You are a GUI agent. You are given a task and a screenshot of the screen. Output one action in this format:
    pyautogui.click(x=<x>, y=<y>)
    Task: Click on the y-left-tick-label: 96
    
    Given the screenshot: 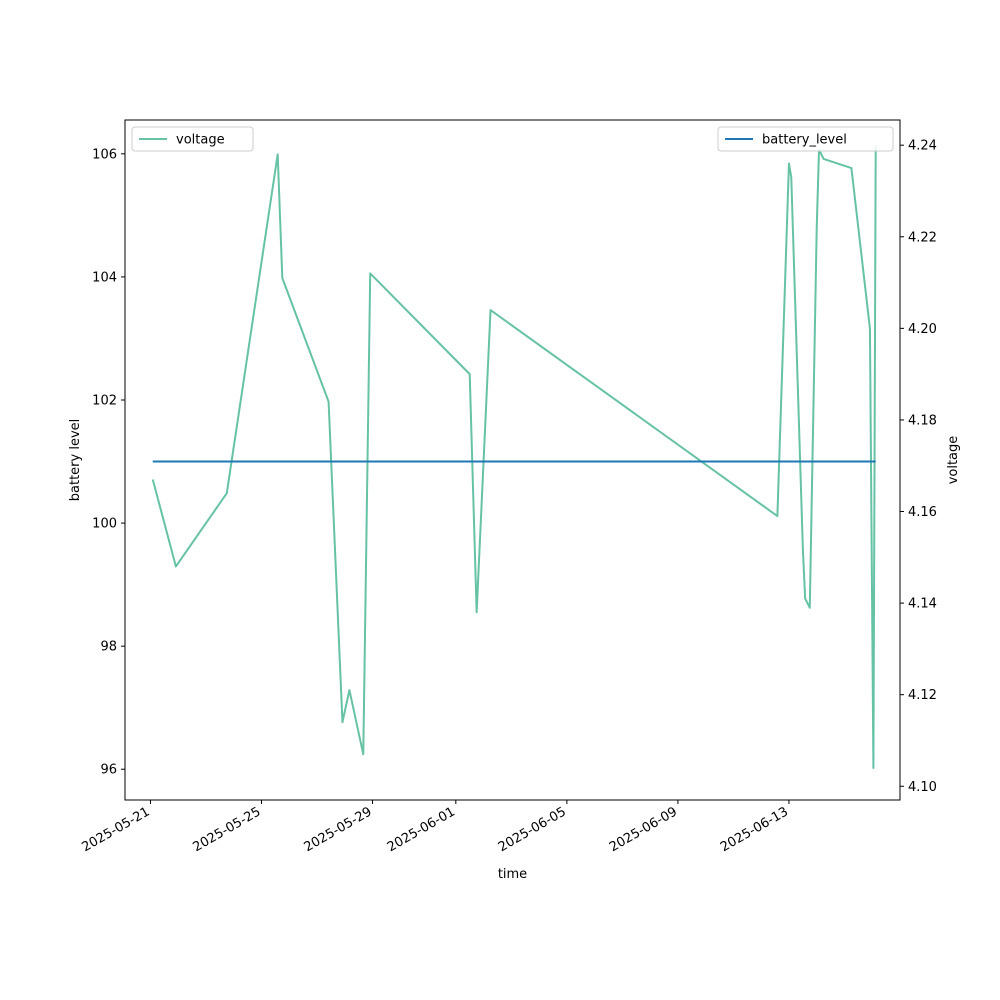 What is the action you would take?
    pyautogui.click(x=108, y=770)
    